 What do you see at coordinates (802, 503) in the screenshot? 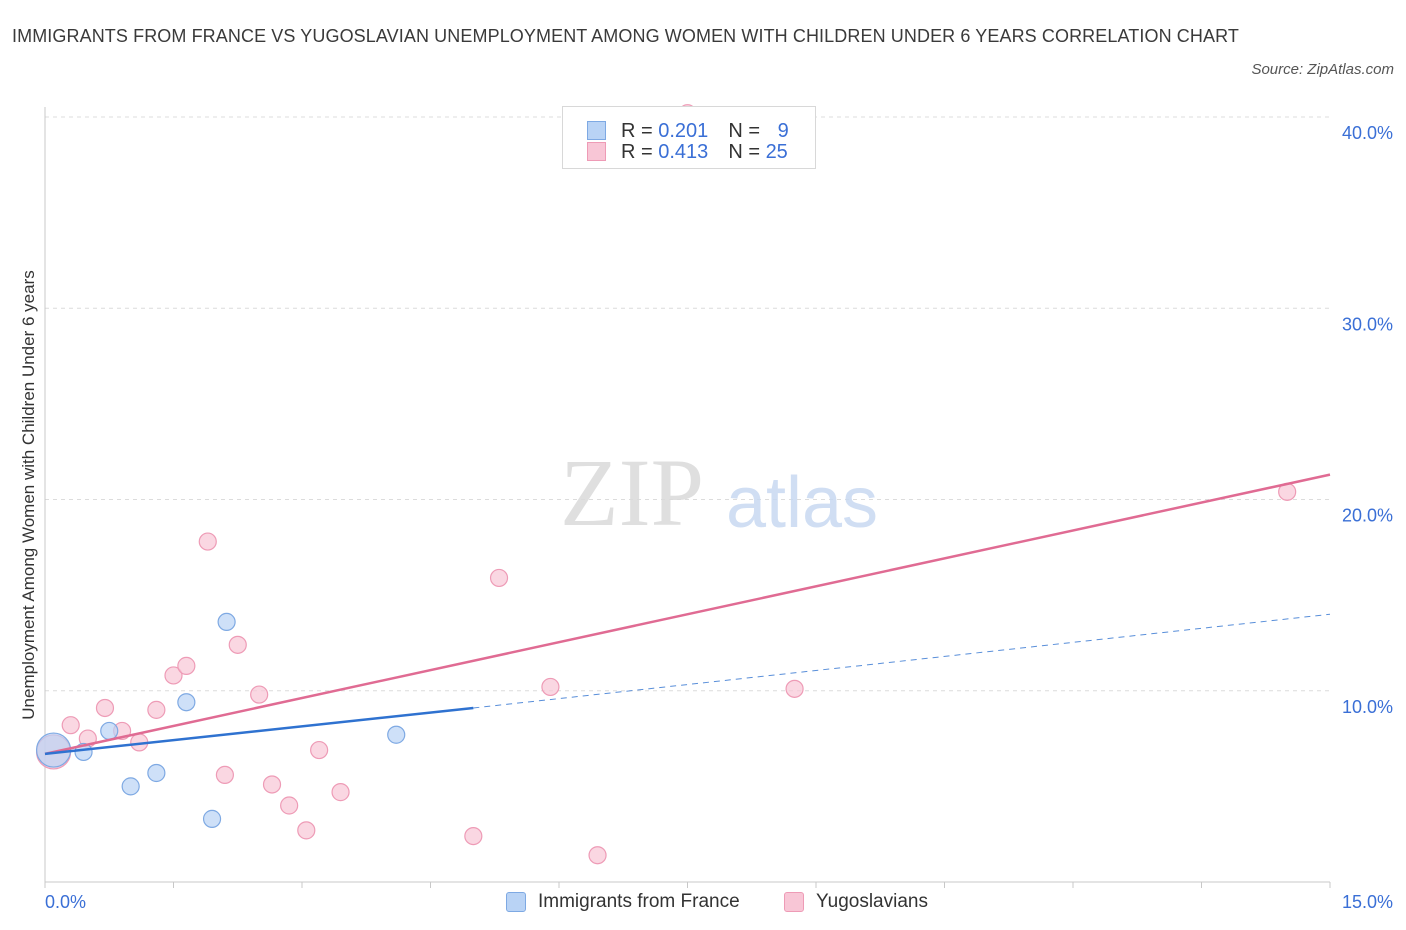
I see `watermark-atlas: atlas` at bounding box center [802, 503].